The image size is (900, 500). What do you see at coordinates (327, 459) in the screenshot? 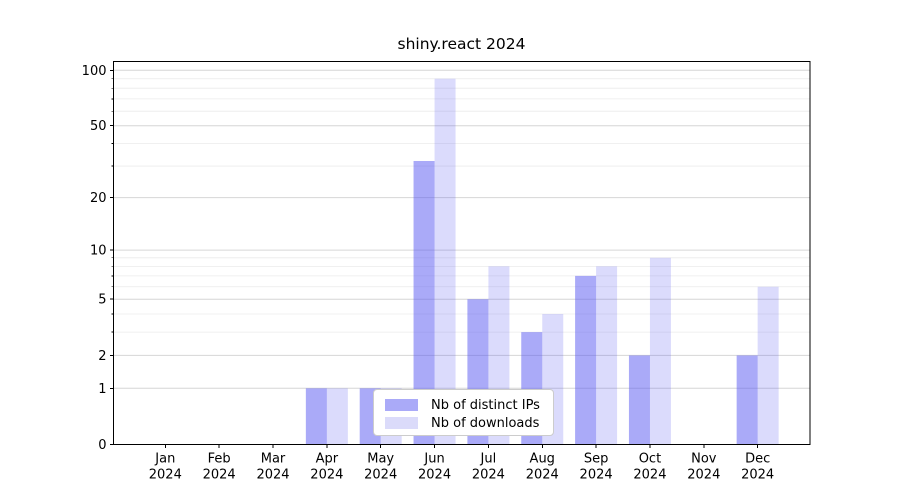
I see `x-tick-label-month: Apr` at bounding box center [327, 459].